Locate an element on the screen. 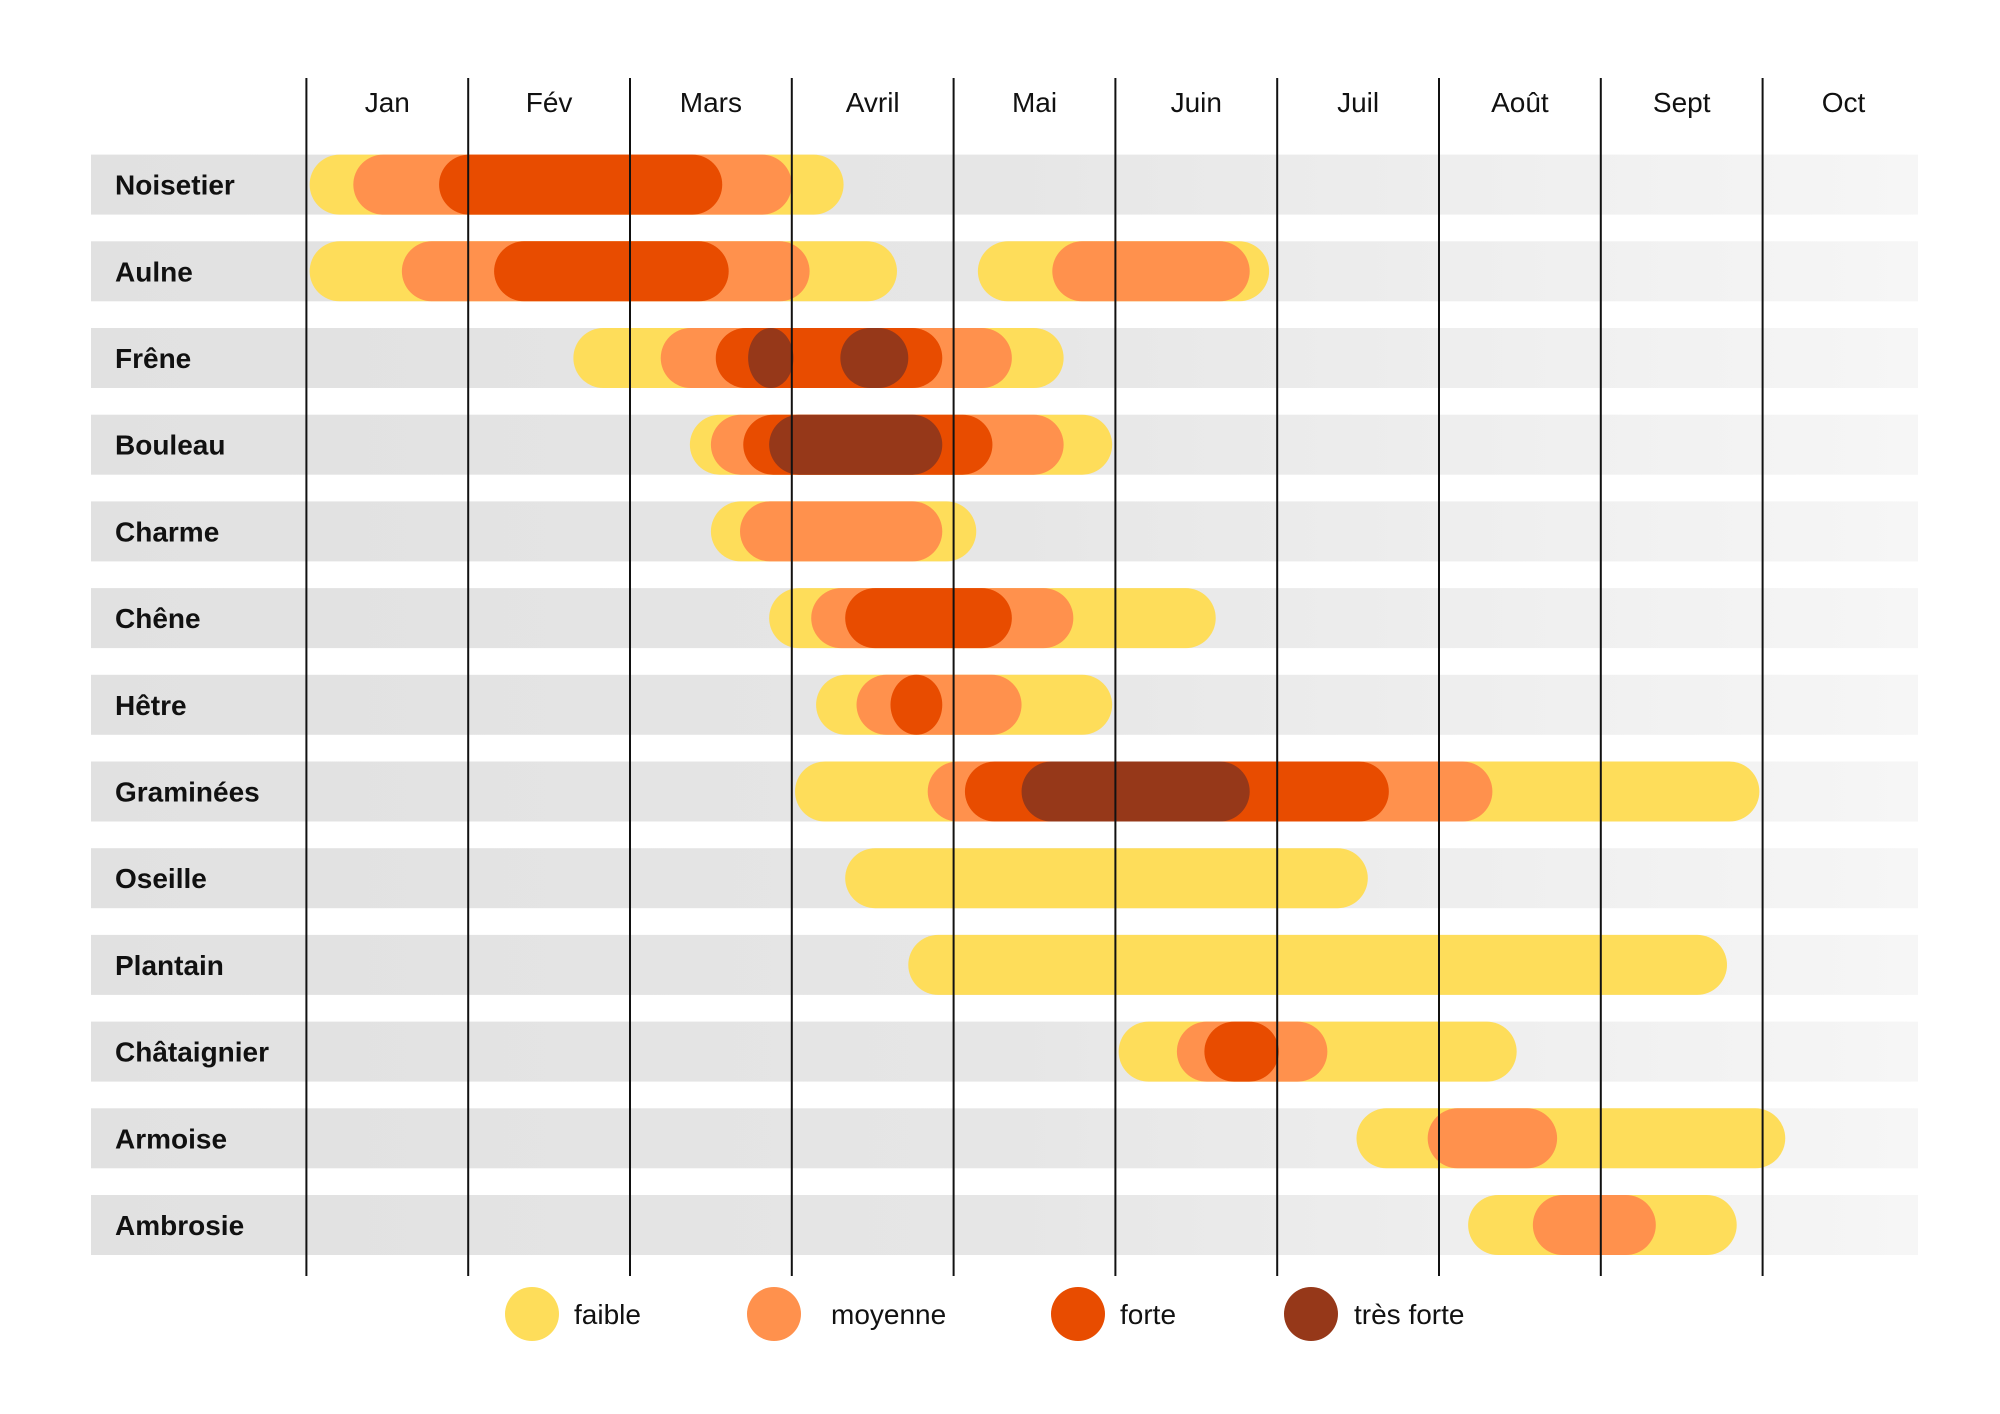 This screenshot has width=2000, height=1414. month-label: Oct is located at coordinates (1844, 102).